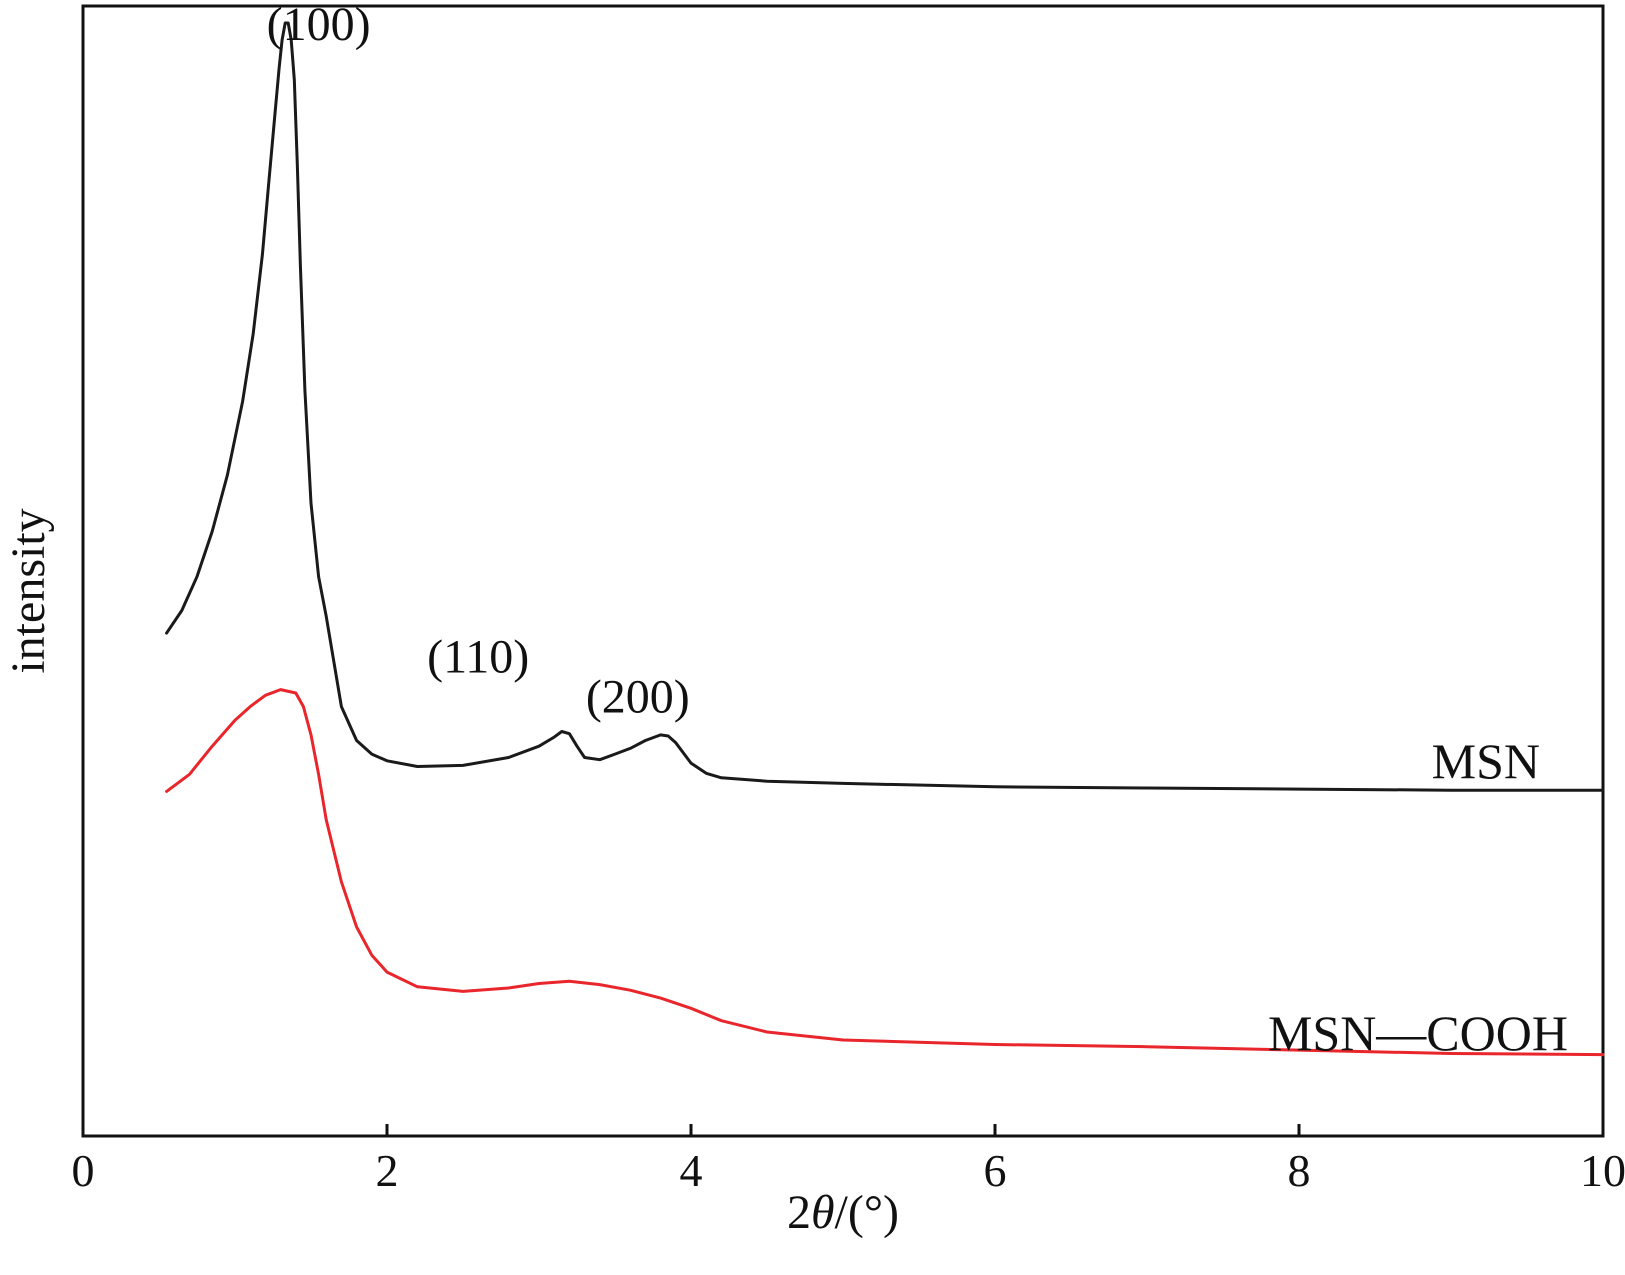 The width and height of the screenshot is (1625, 1275). I want to click on x-tick-label: 8, so click(1299, 1170).